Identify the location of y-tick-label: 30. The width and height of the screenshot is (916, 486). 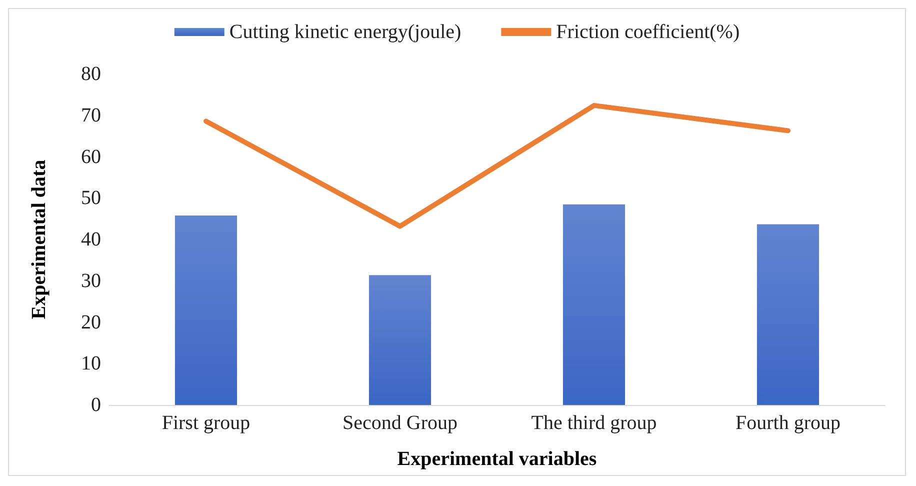
(91, 281).